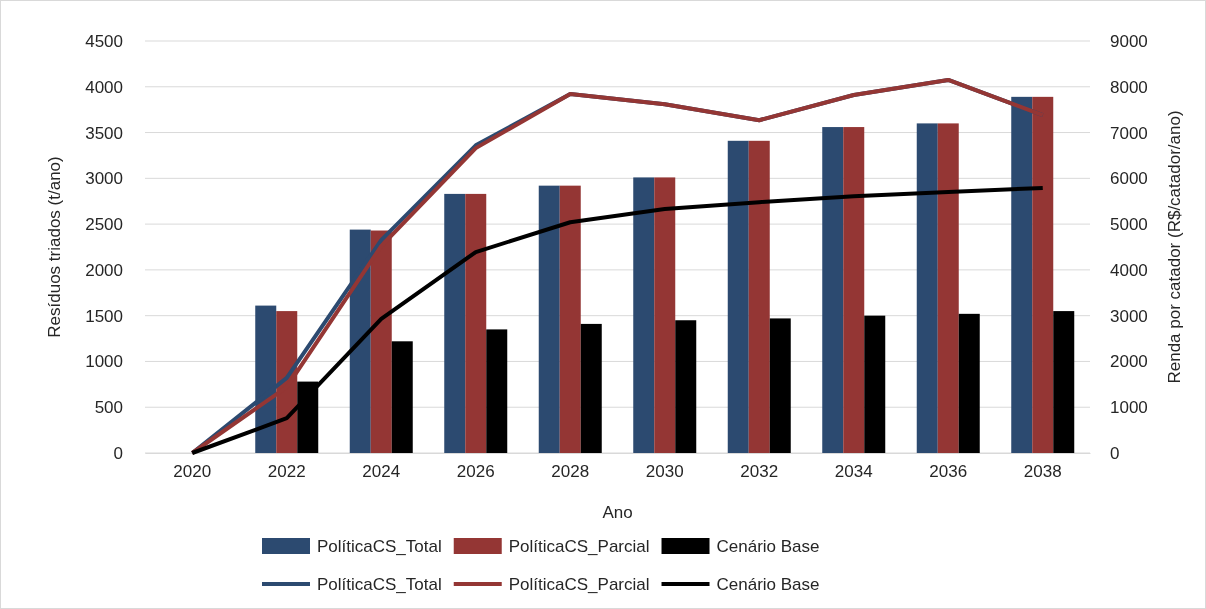 The width and height of the screenshot is (1206, 609). Describe the element at coordinates (1129, 179) in the screenshot. I see `y2-tick-label: 6000` at that location.